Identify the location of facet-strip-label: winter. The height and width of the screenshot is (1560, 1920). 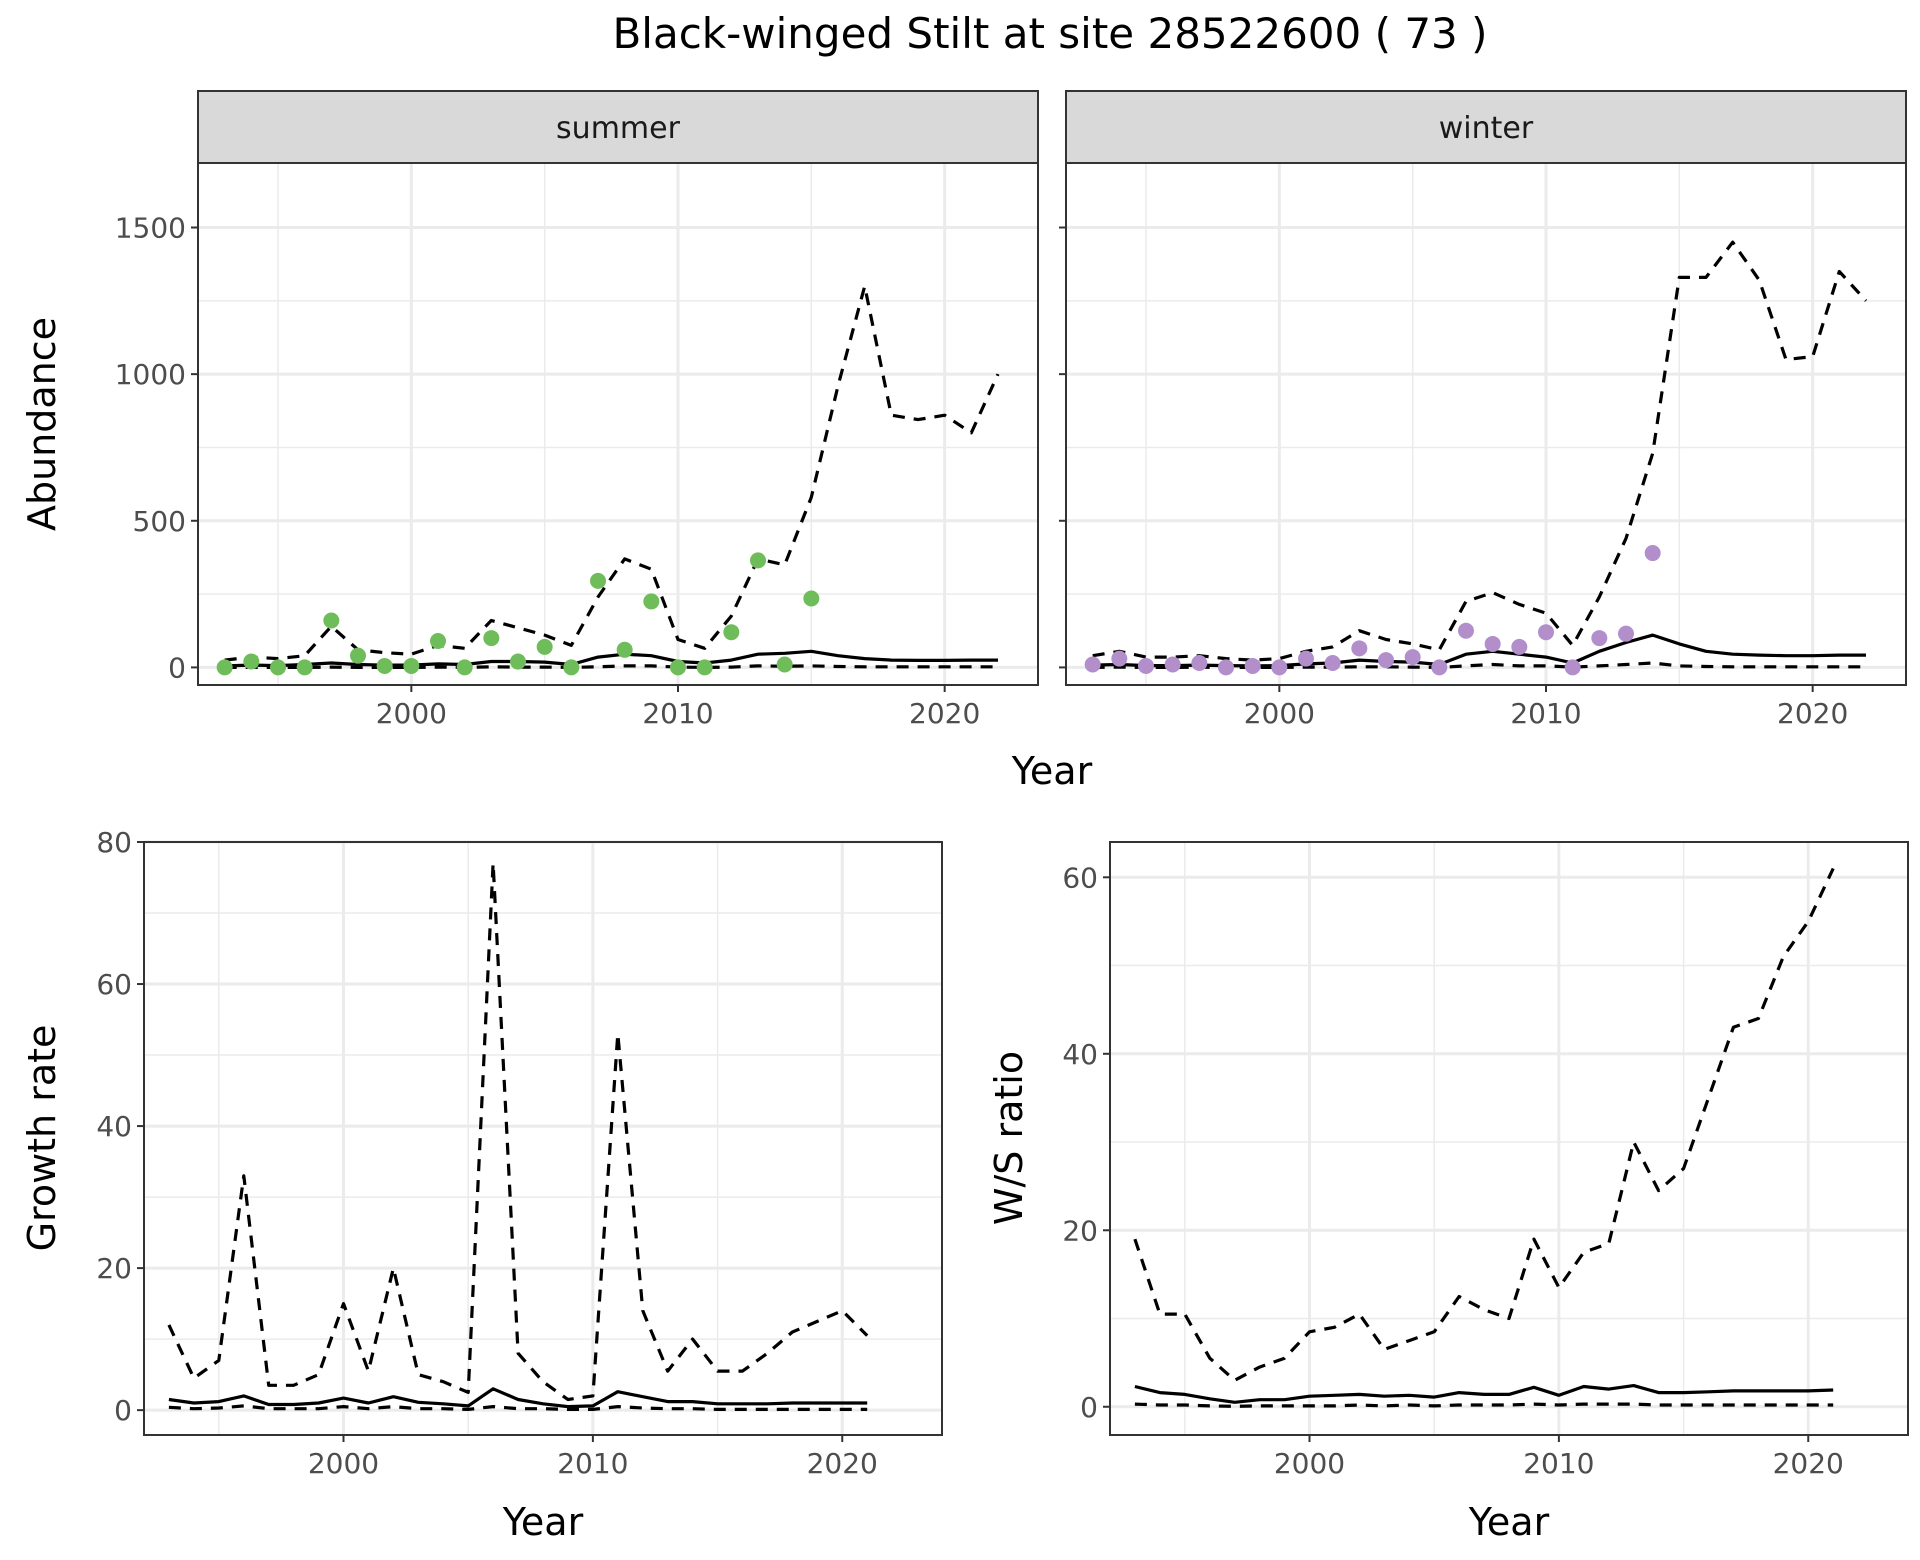
(1486, 128).